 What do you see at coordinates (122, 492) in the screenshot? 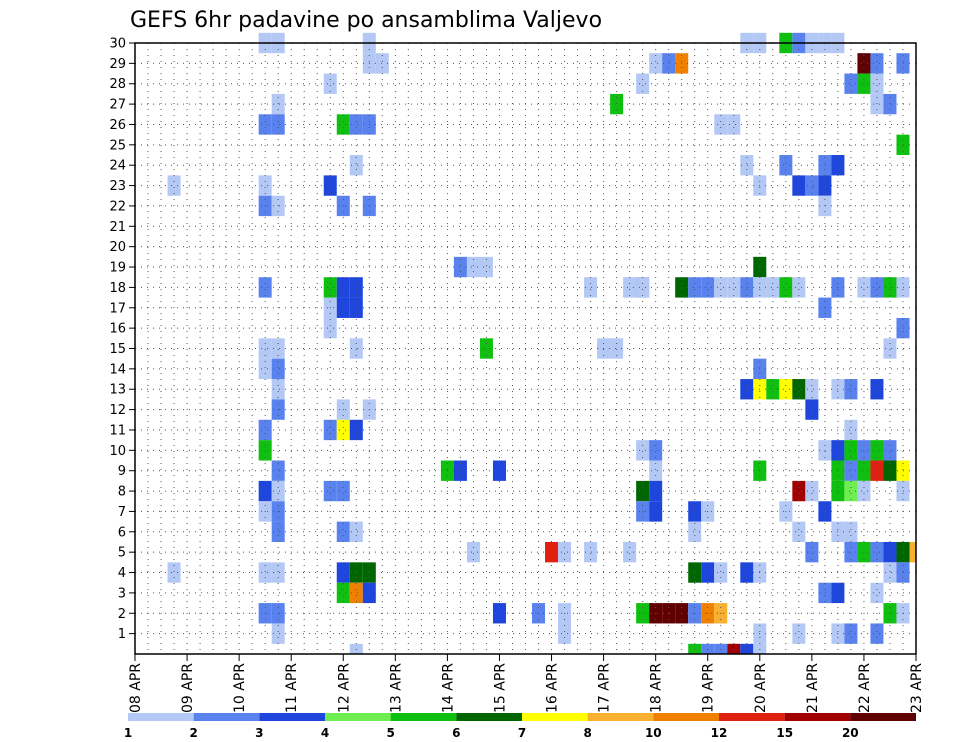
I see `y-tick-label: 8` at bounding box center [122, 492].